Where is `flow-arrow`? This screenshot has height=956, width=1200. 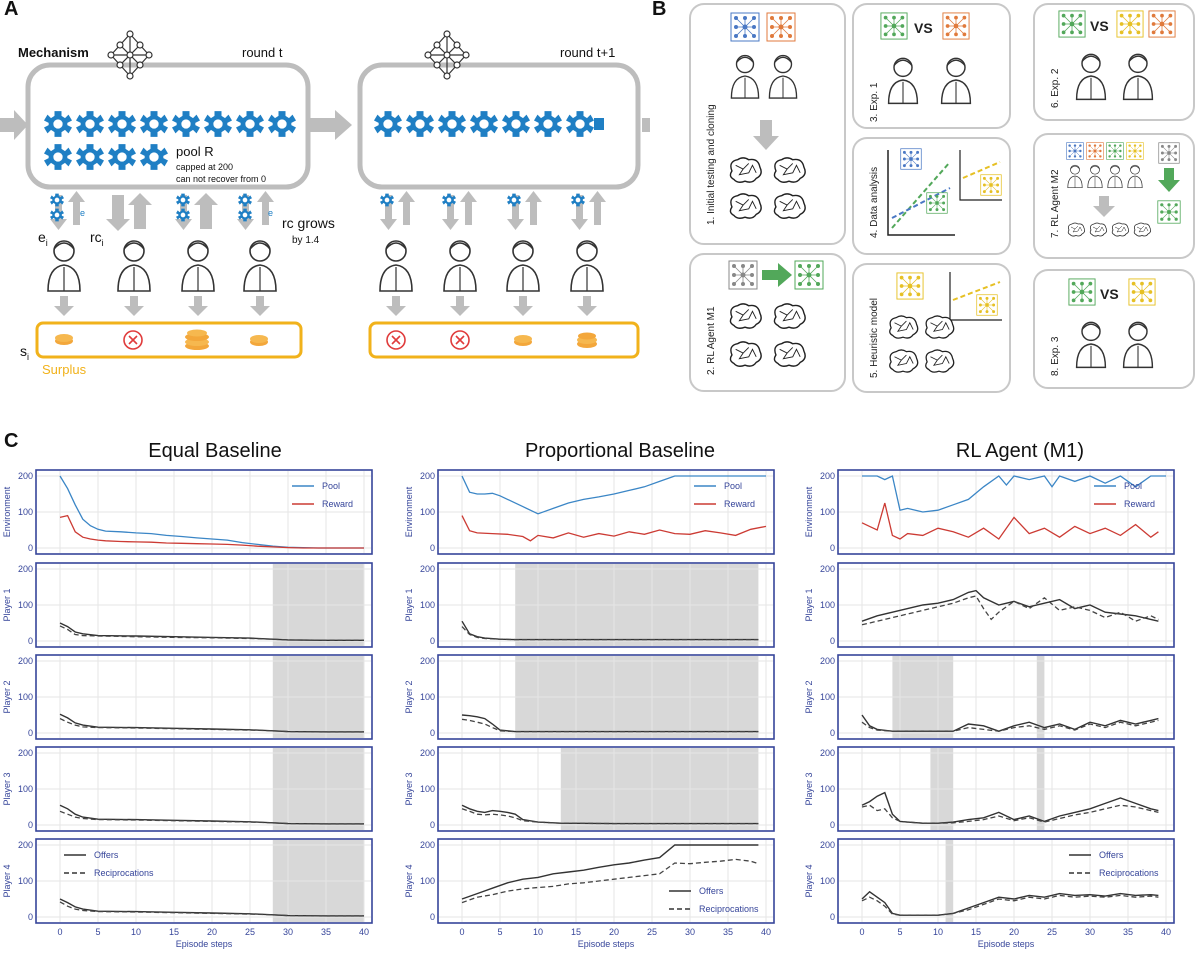 flow-arrow is located at coordinates (331, 125).